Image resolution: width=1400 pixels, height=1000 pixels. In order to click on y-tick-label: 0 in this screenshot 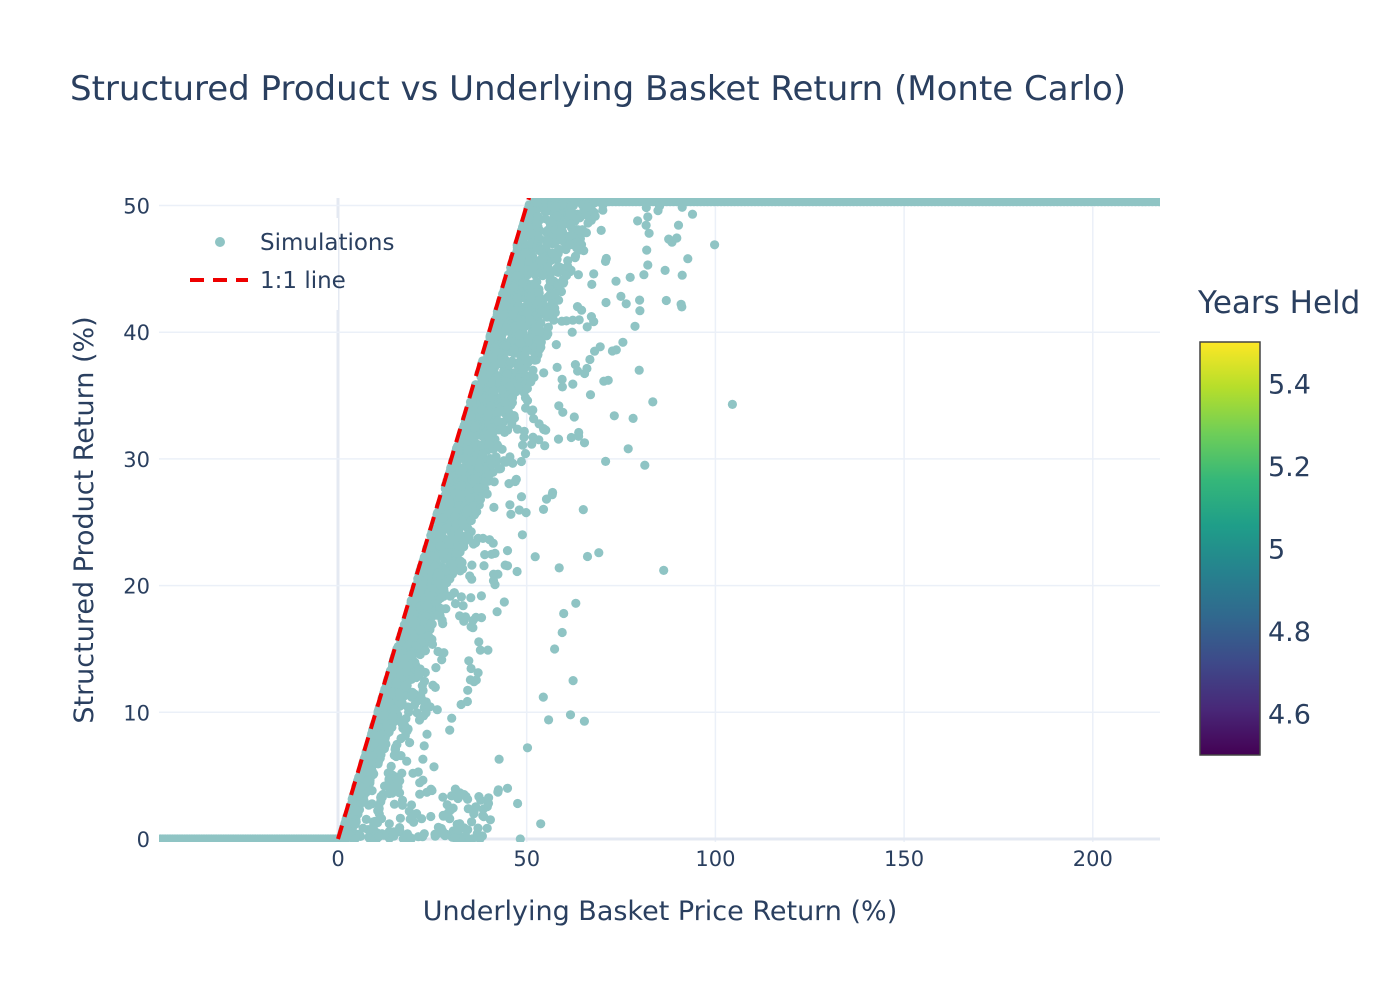, I will do `click(143, 840)`.